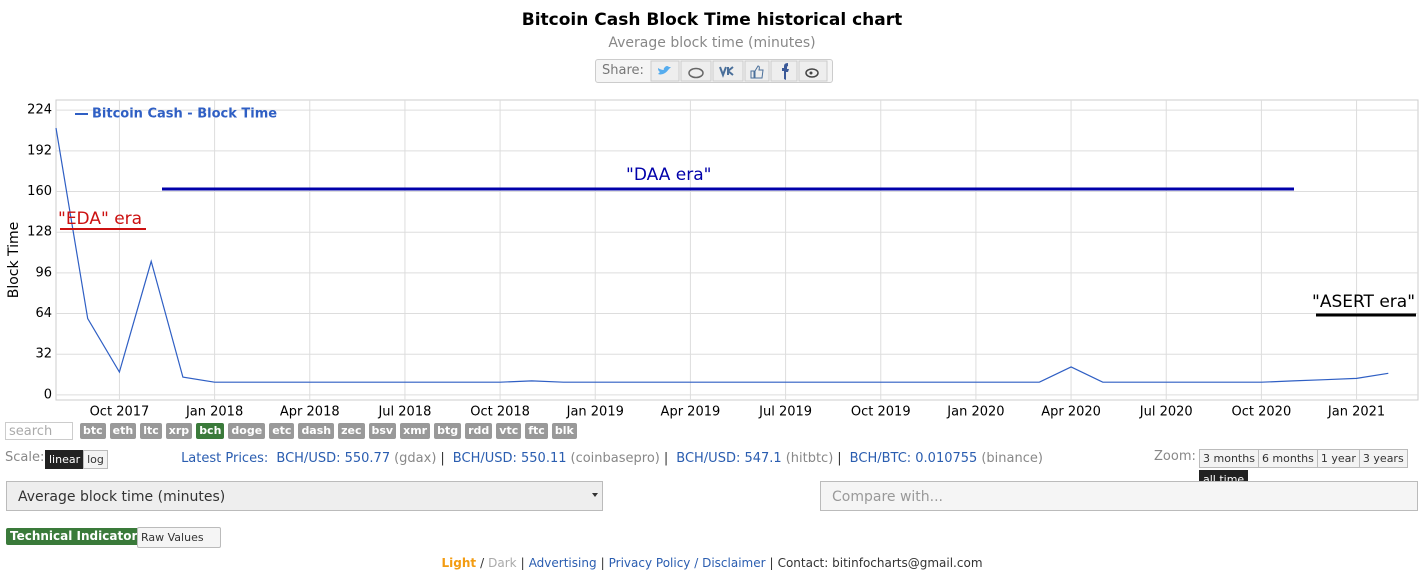 This screenshot has height=573, width=1424. I want to click on share-bar: Share:, so click(714, 71).